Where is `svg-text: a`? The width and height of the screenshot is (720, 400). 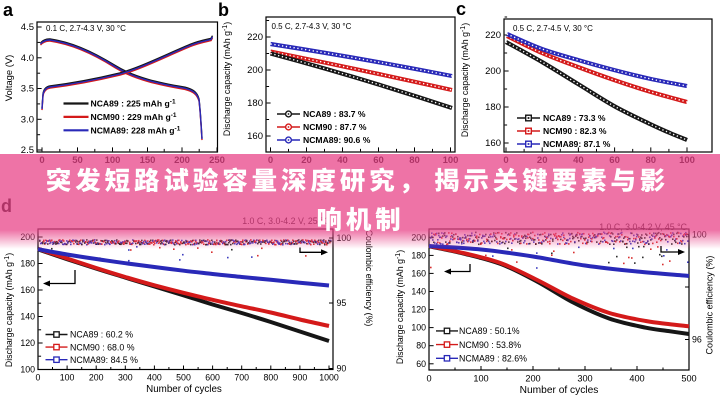
svg-text: a is located at coordinates (8, 10).